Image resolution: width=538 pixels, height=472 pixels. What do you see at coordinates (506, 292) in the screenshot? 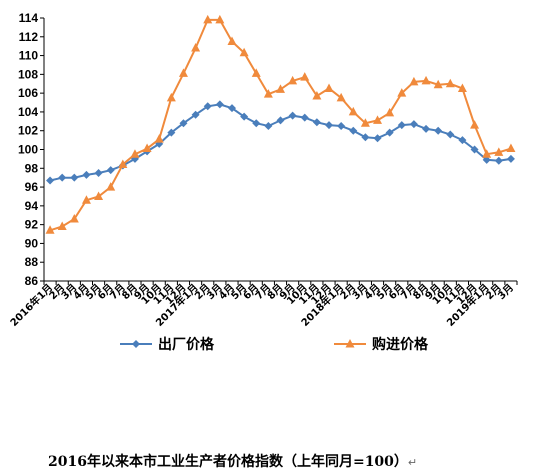
I see `x-tick-label: 3月` at bounding box center [506, 292].